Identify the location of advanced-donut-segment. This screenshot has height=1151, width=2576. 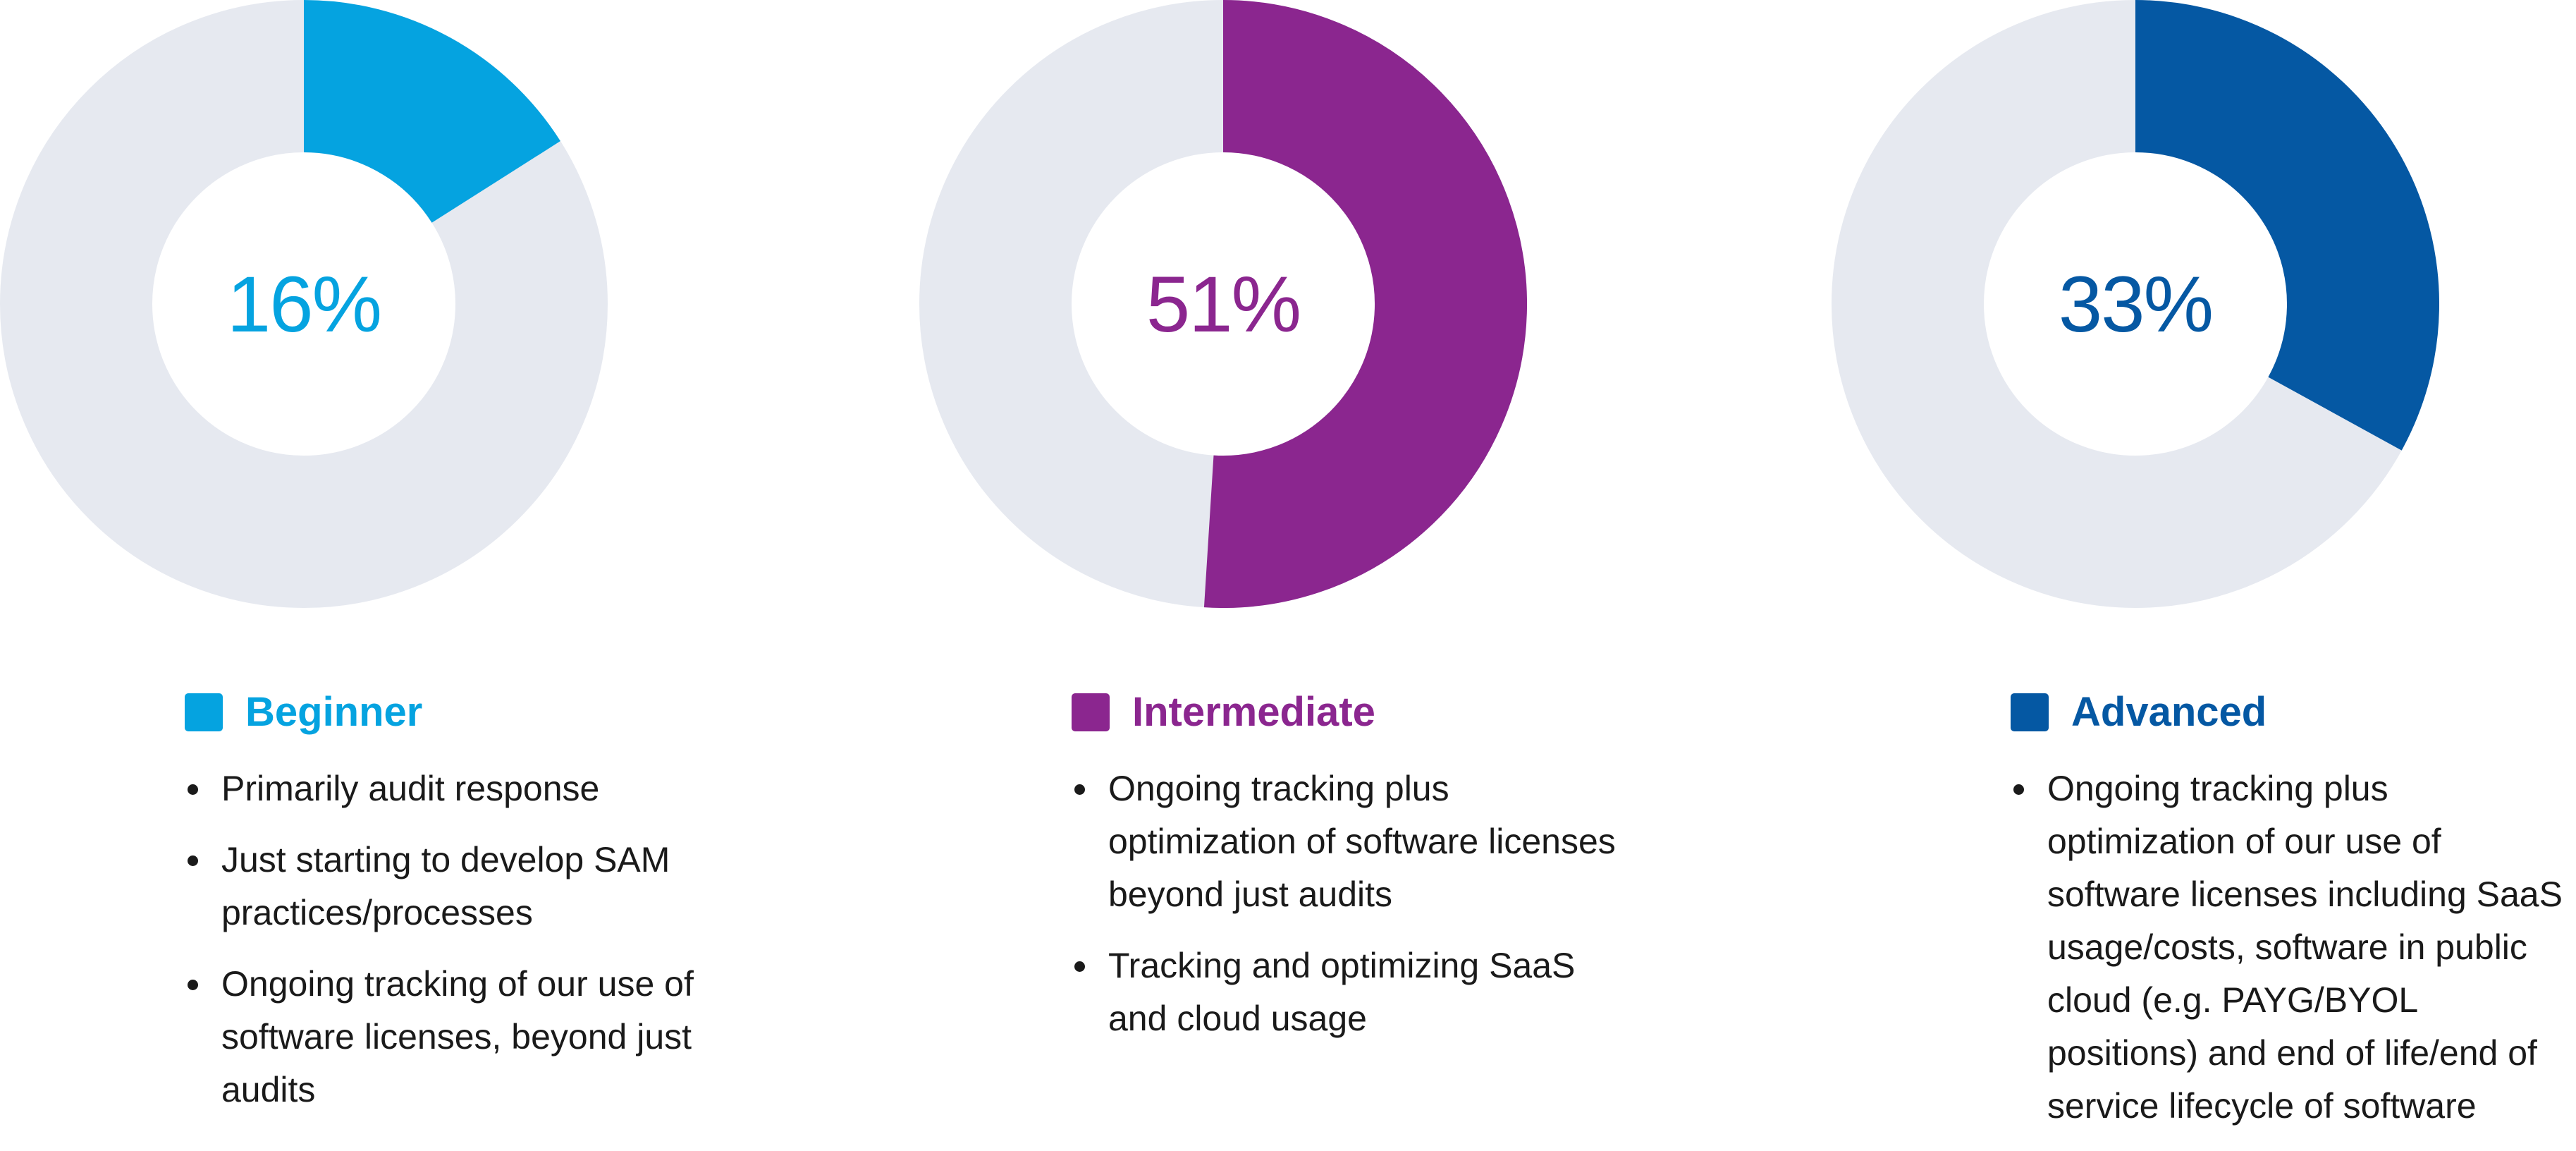
(2286, 225).